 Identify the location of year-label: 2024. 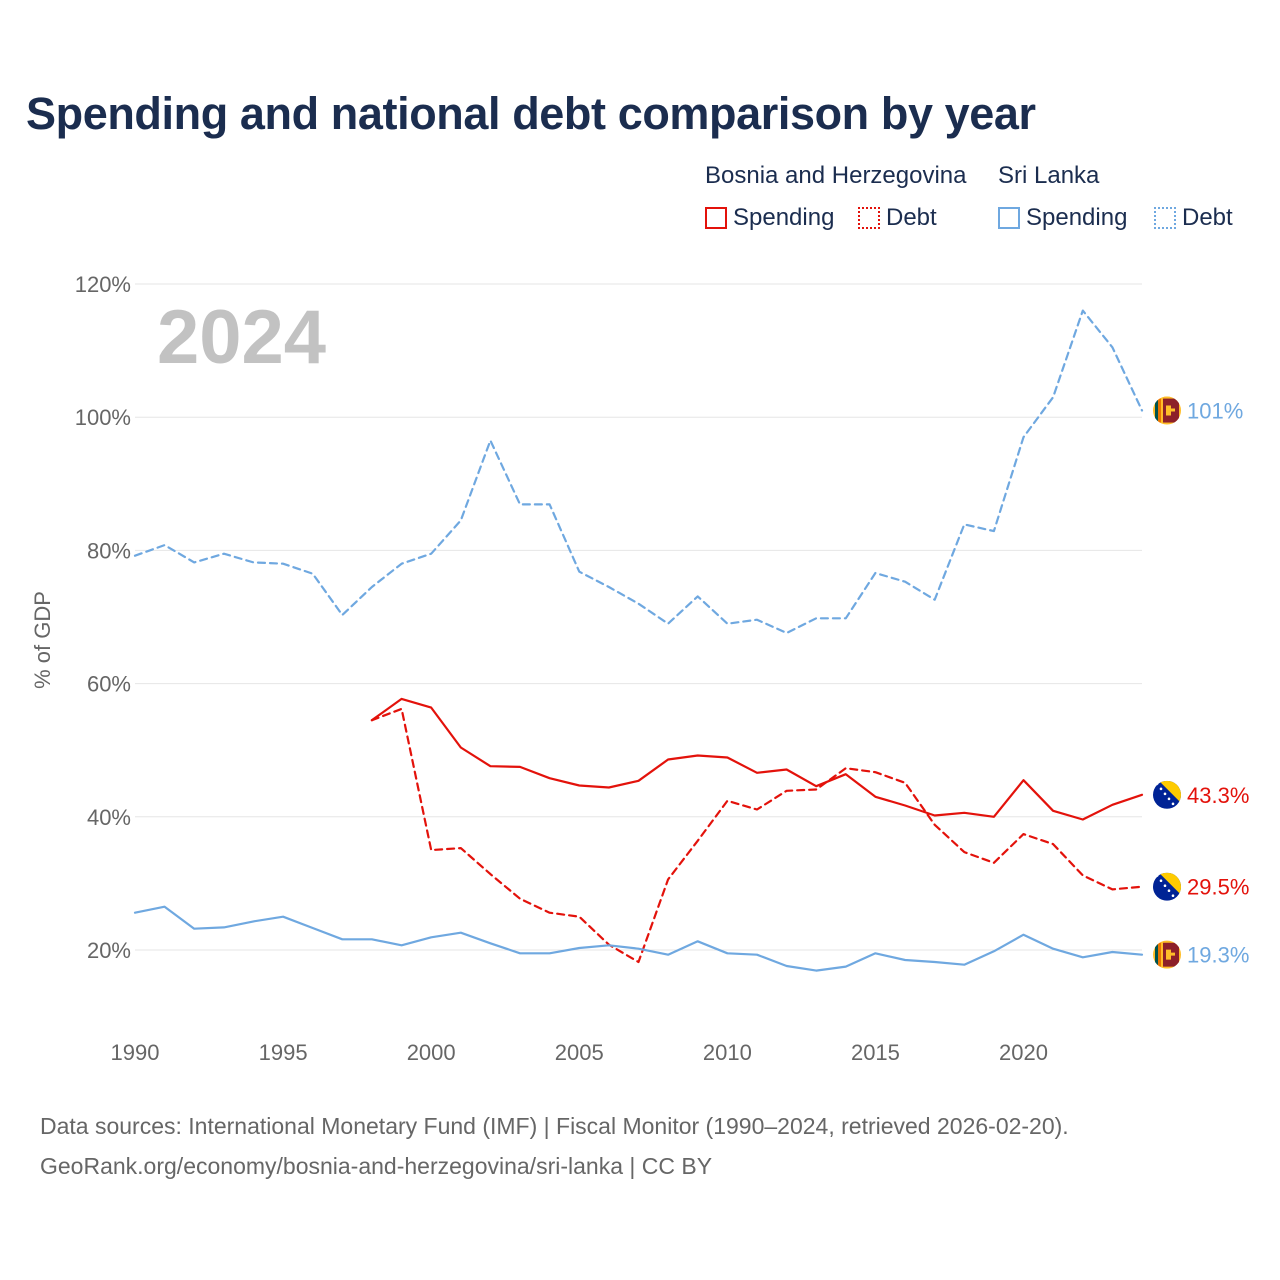
(241, 337).